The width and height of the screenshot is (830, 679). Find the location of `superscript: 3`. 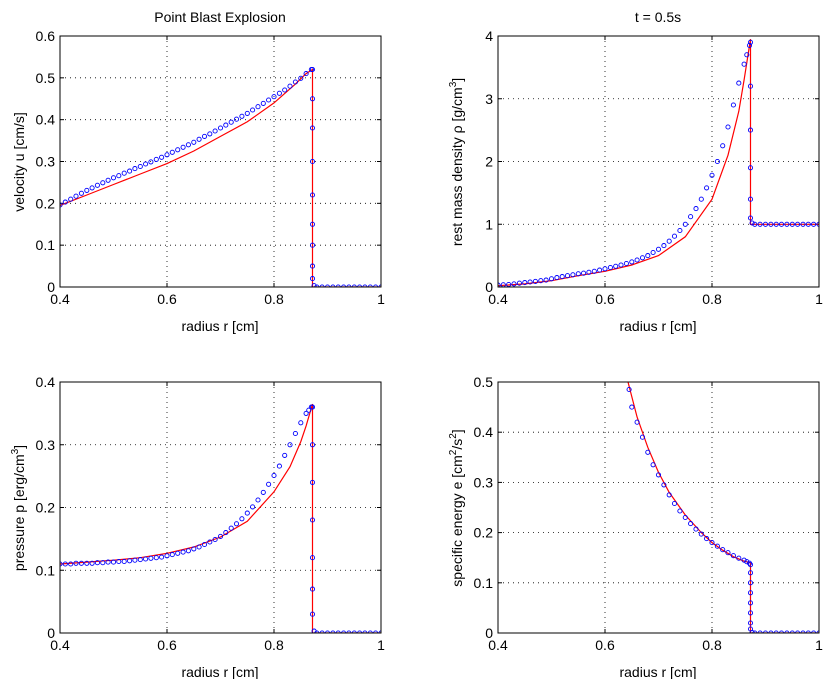

superscript: 3 is located at coordinates (15, 451).